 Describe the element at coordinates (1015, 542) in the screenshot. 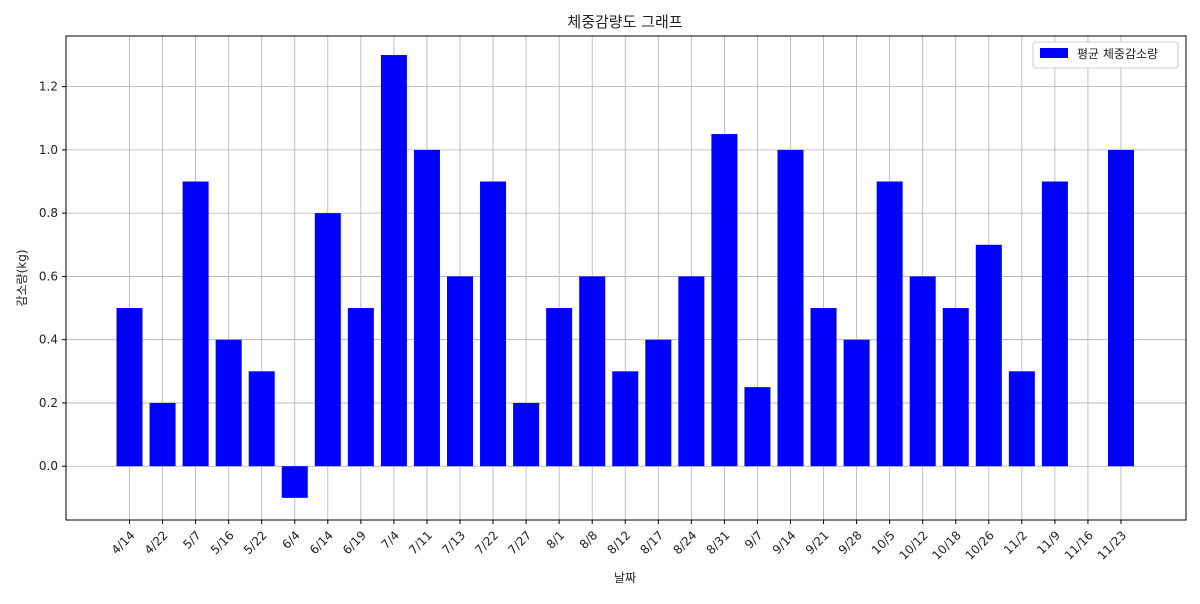

I see `x-tick-label: 11/2` at that location.